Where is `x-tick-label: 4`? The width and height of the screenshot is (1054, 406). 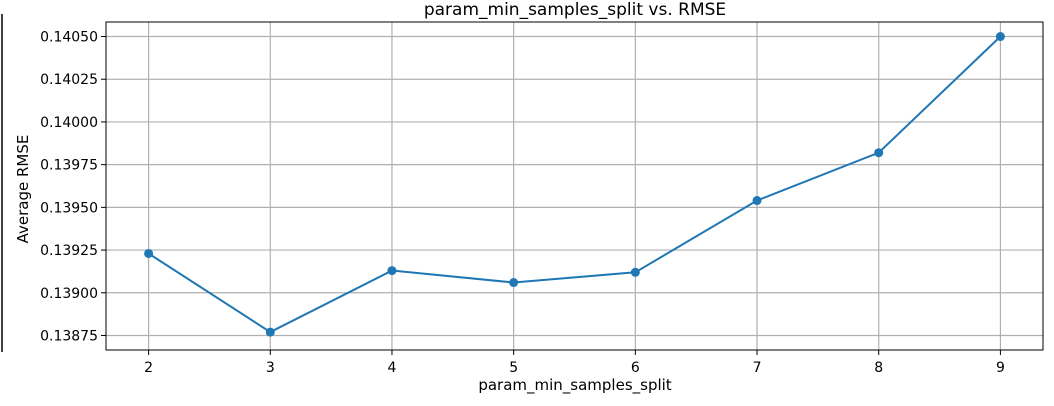
x-tick-label: 4 is located at coordinates (392, 368).